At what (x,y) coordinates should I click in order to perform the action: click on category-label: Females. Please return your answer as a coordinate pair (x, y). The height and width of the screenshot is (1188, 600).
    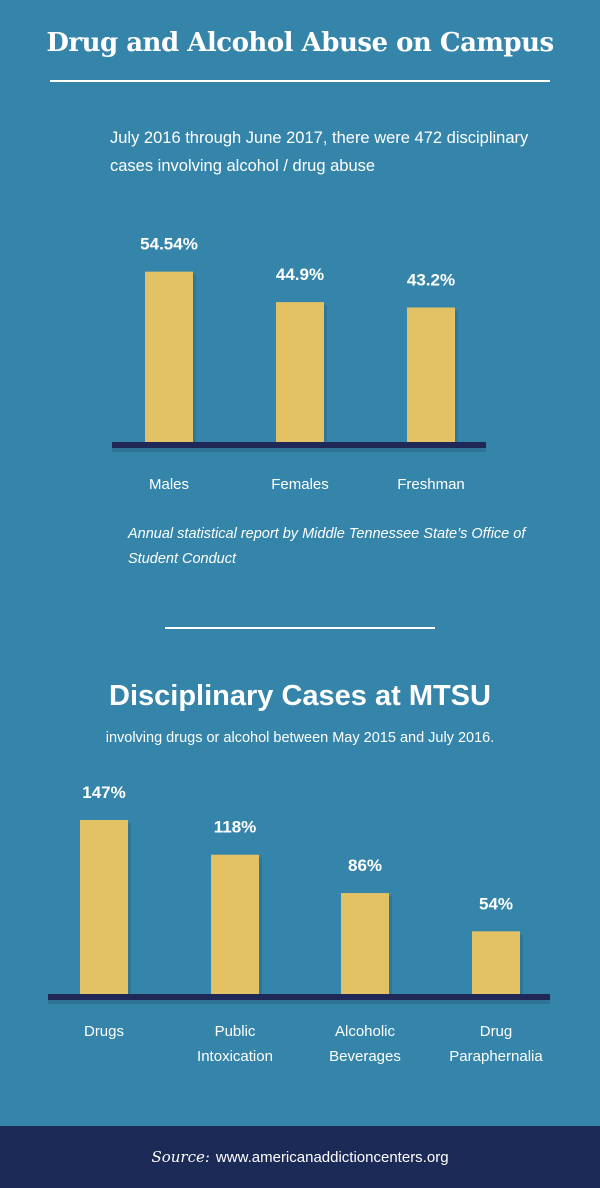
    Looking at the image, I should click on (300, 484).